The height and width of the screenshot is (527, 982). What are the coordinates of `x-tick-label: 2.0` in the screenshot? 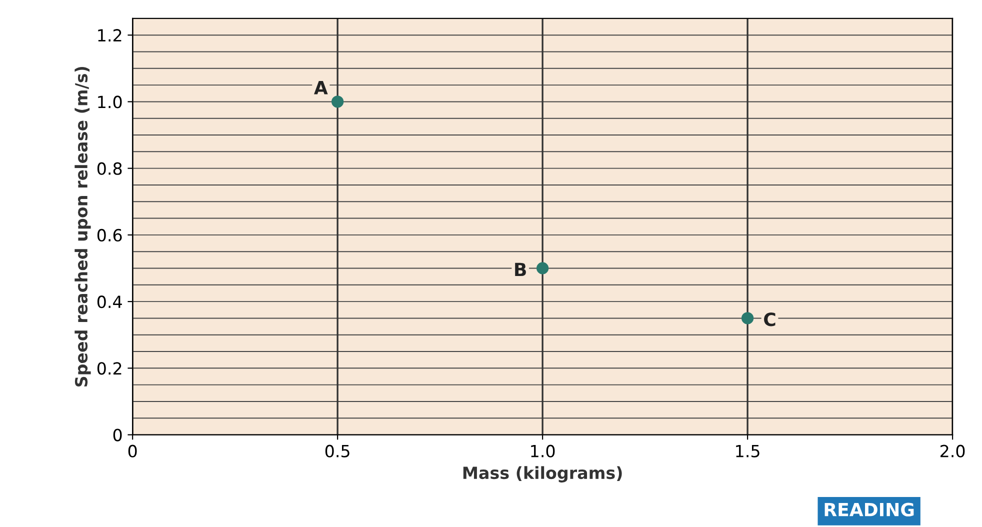 It's located at (952, 451).